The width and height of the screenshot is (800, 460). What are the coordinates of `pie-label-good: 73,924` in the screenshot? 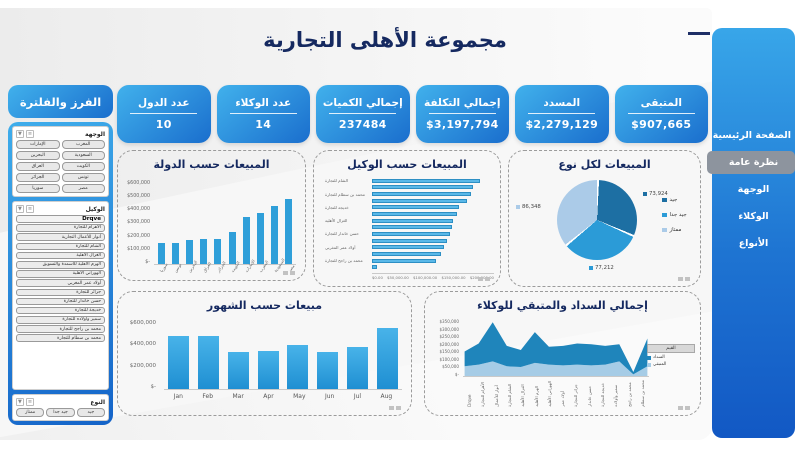 It's located at (655, 194).